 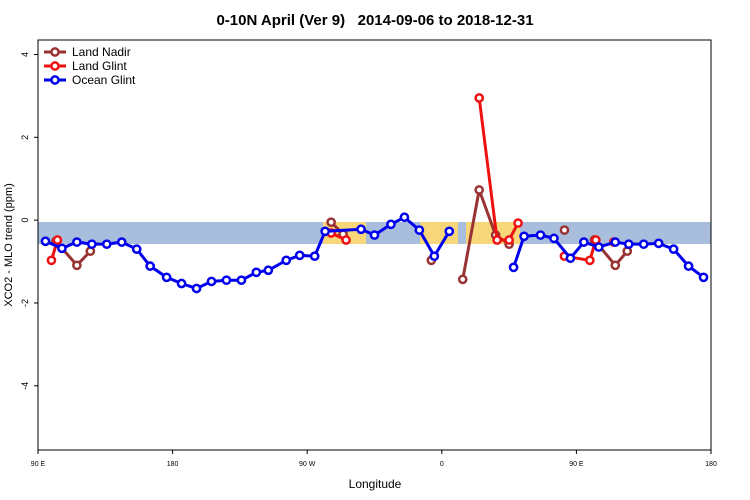 What do you see at coordinates (104, 80) in the screenshot?
I see `legend-label: Ocean Glint` at bounding box center [104, 80].